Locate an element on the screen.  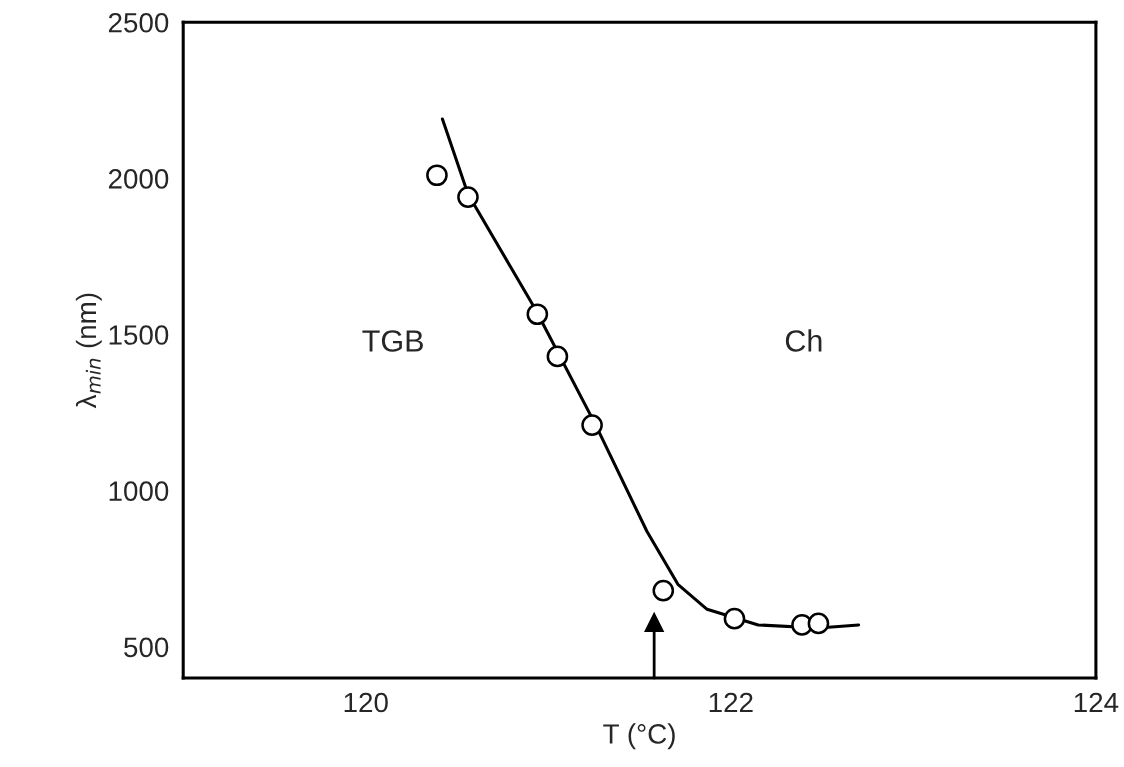
y-tick-label: 2000 is located at coordinates (138, 179).